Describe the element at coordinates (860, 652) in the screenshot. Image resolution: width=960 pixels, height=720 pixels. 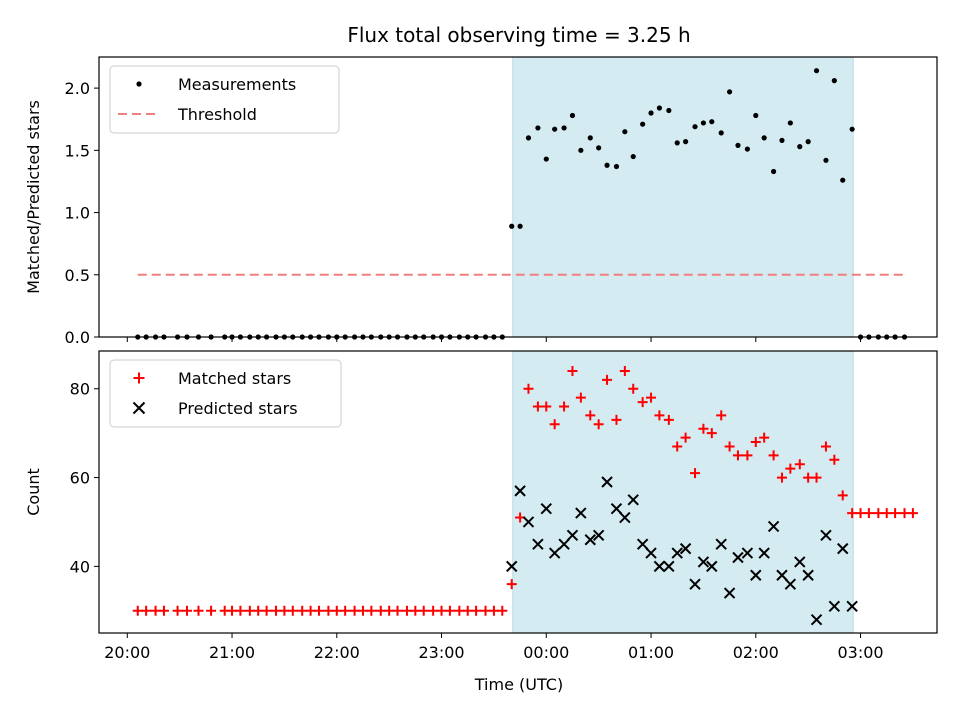
I see `x-tick-label: 03:00` at that location.